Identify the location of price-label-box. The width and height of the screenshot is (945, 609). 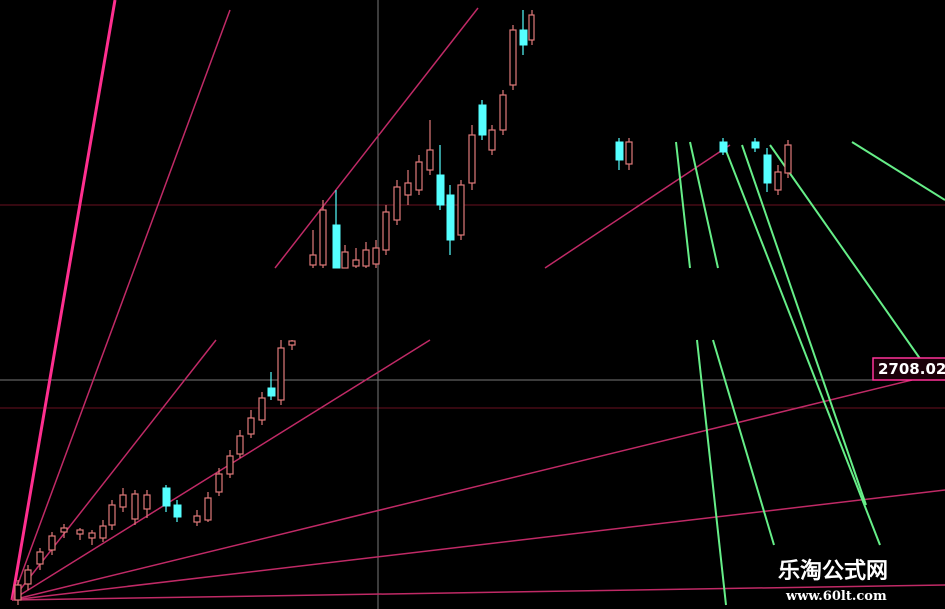
(908, 369).